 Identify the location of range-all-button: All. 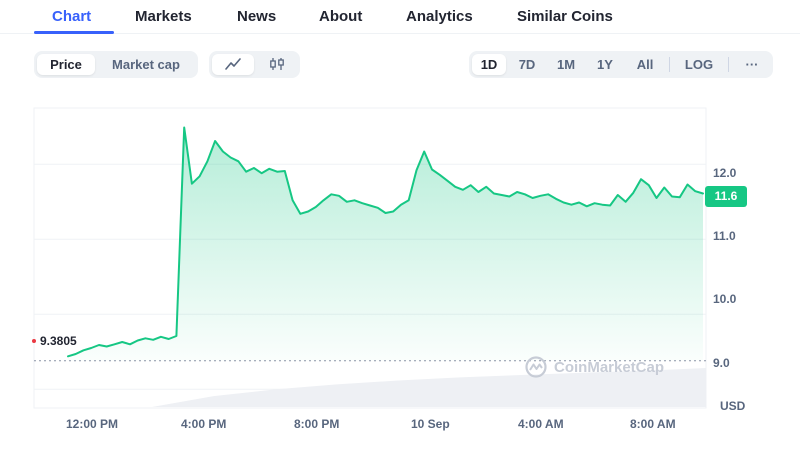
(645, 64).